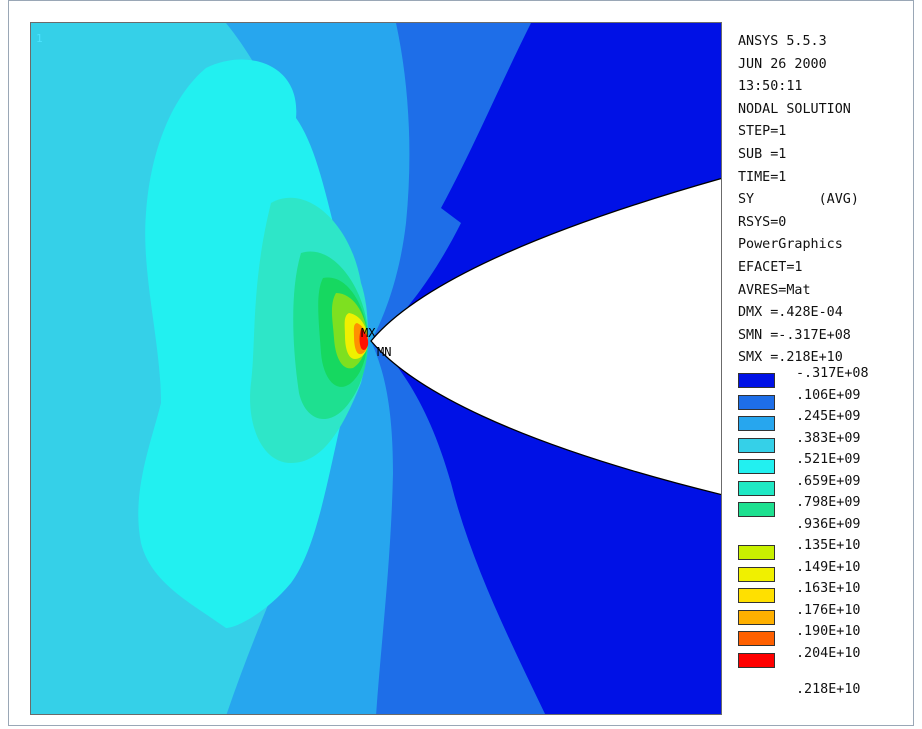 The image size is (922, 729). What do you see at coordinates (828, 653) in the screenshot?
I see `legend-label: .204E+10` at bounding box center [828, 653].